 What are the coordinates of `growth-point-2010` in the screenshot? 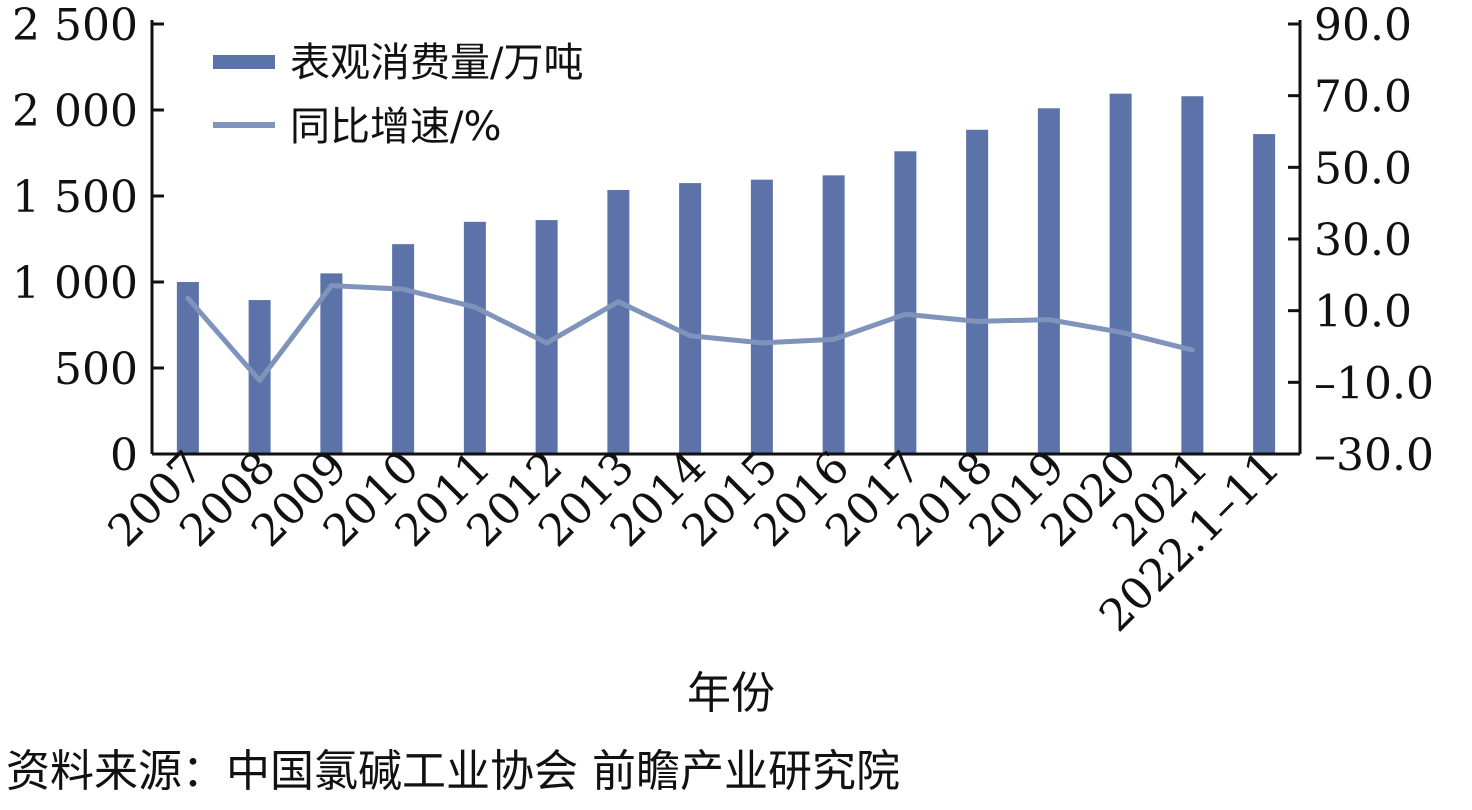 It's located at (403, 289).